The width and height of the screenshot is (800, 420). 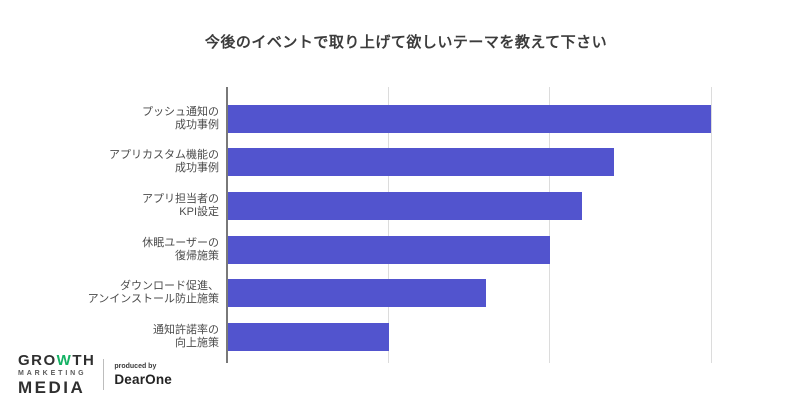 I want to click on category-label-line: プッシュ通知の, so click(x=180, y=111).